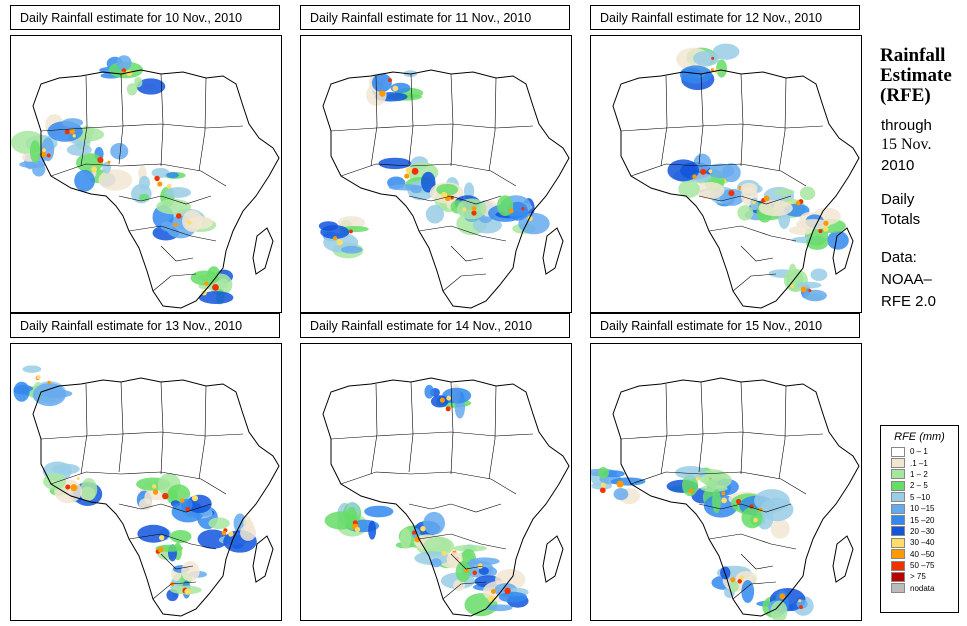 This screenshot has height=626, width=967. I want to click on legend-row: 50 –75, so click(924, 565).